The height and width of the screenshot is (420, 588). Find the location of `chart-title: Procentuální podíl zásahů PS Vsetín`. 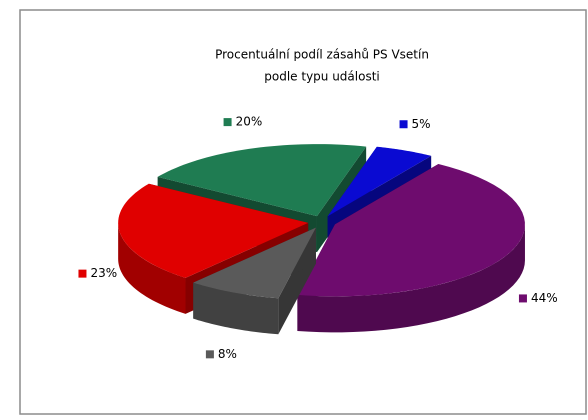

chart-title: Procentuální podíl zásahů PS Vsetín is located at coordinates (322, 55).